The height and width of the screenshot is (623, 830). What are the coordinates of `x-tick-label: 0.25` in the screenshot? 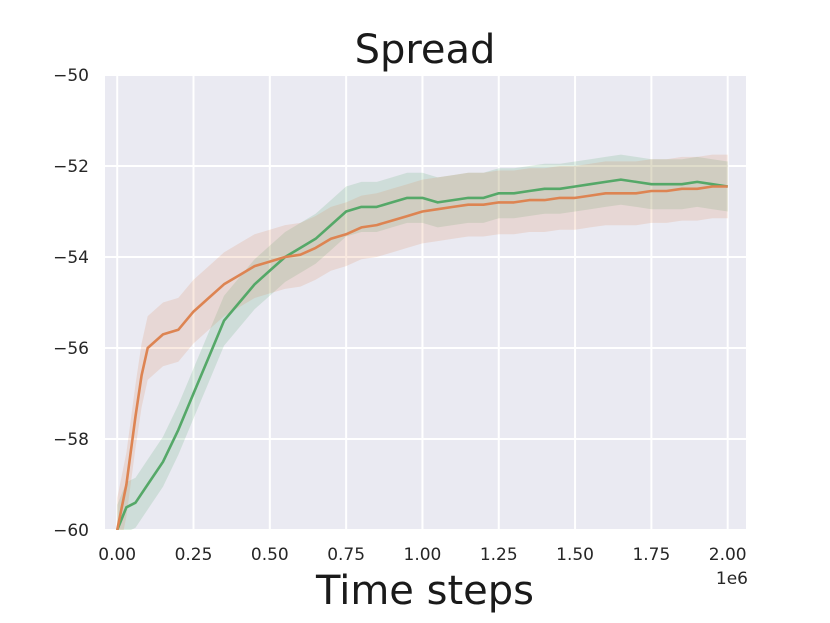 It's located at (194, 555).